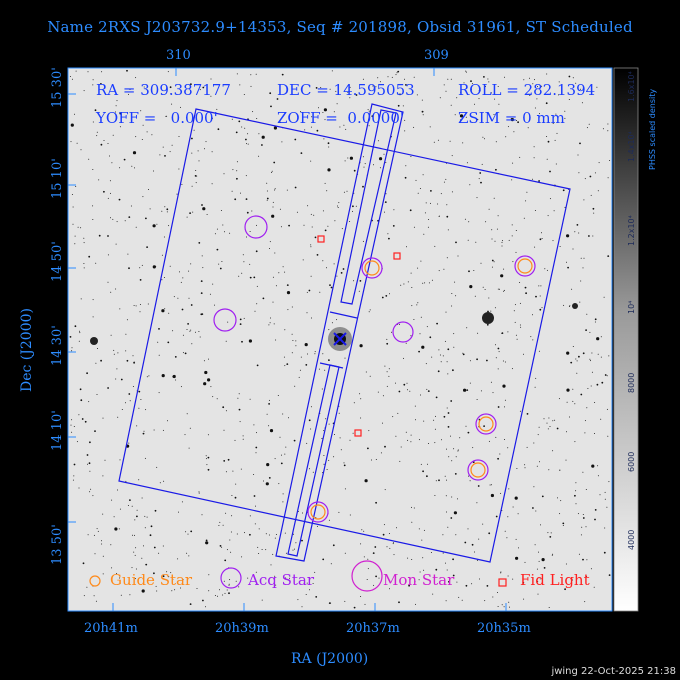 The image size is (680, 680). What do you see at coordinates (631, 230) in the screenshot?
I see `svg-text: 1.2x10⁴` at bounding box center [631, 230].